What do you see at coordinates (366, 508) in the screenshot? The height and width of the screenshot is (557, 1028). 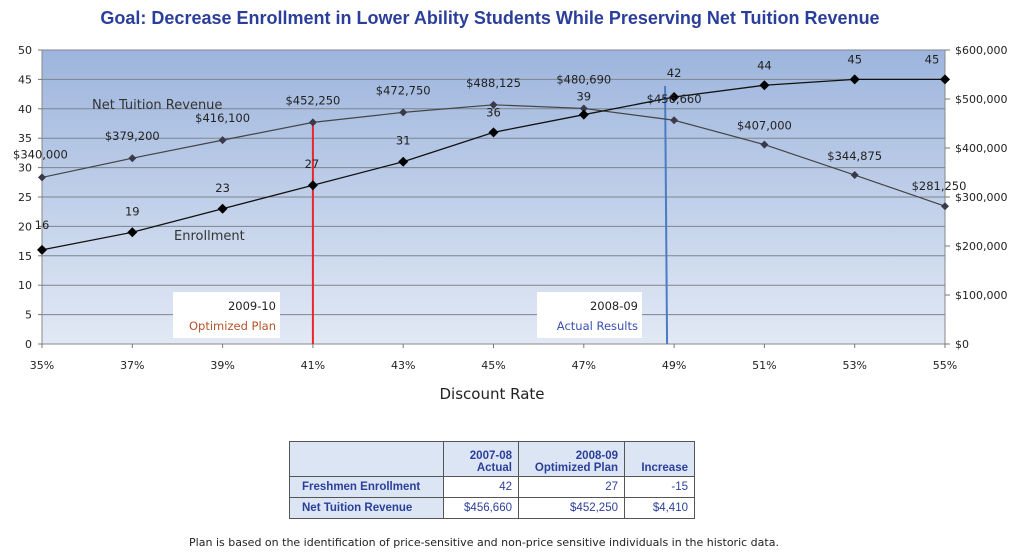 I see `row-label: Net Tuition Revenue` at bounding box center [366, 508].